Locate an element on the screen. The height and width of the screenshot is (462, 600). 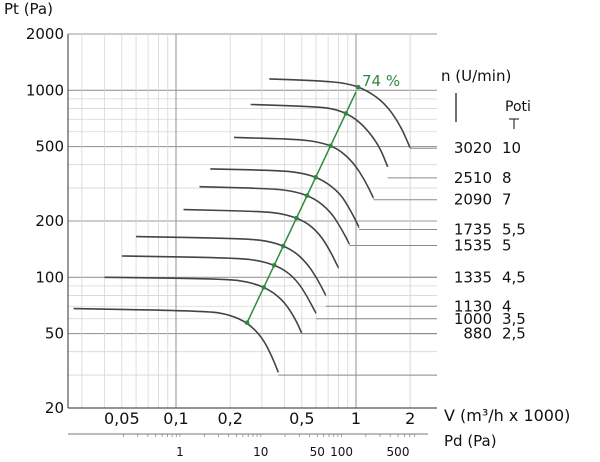
y-tick-label: 20 is located at coordinates (54, 408).